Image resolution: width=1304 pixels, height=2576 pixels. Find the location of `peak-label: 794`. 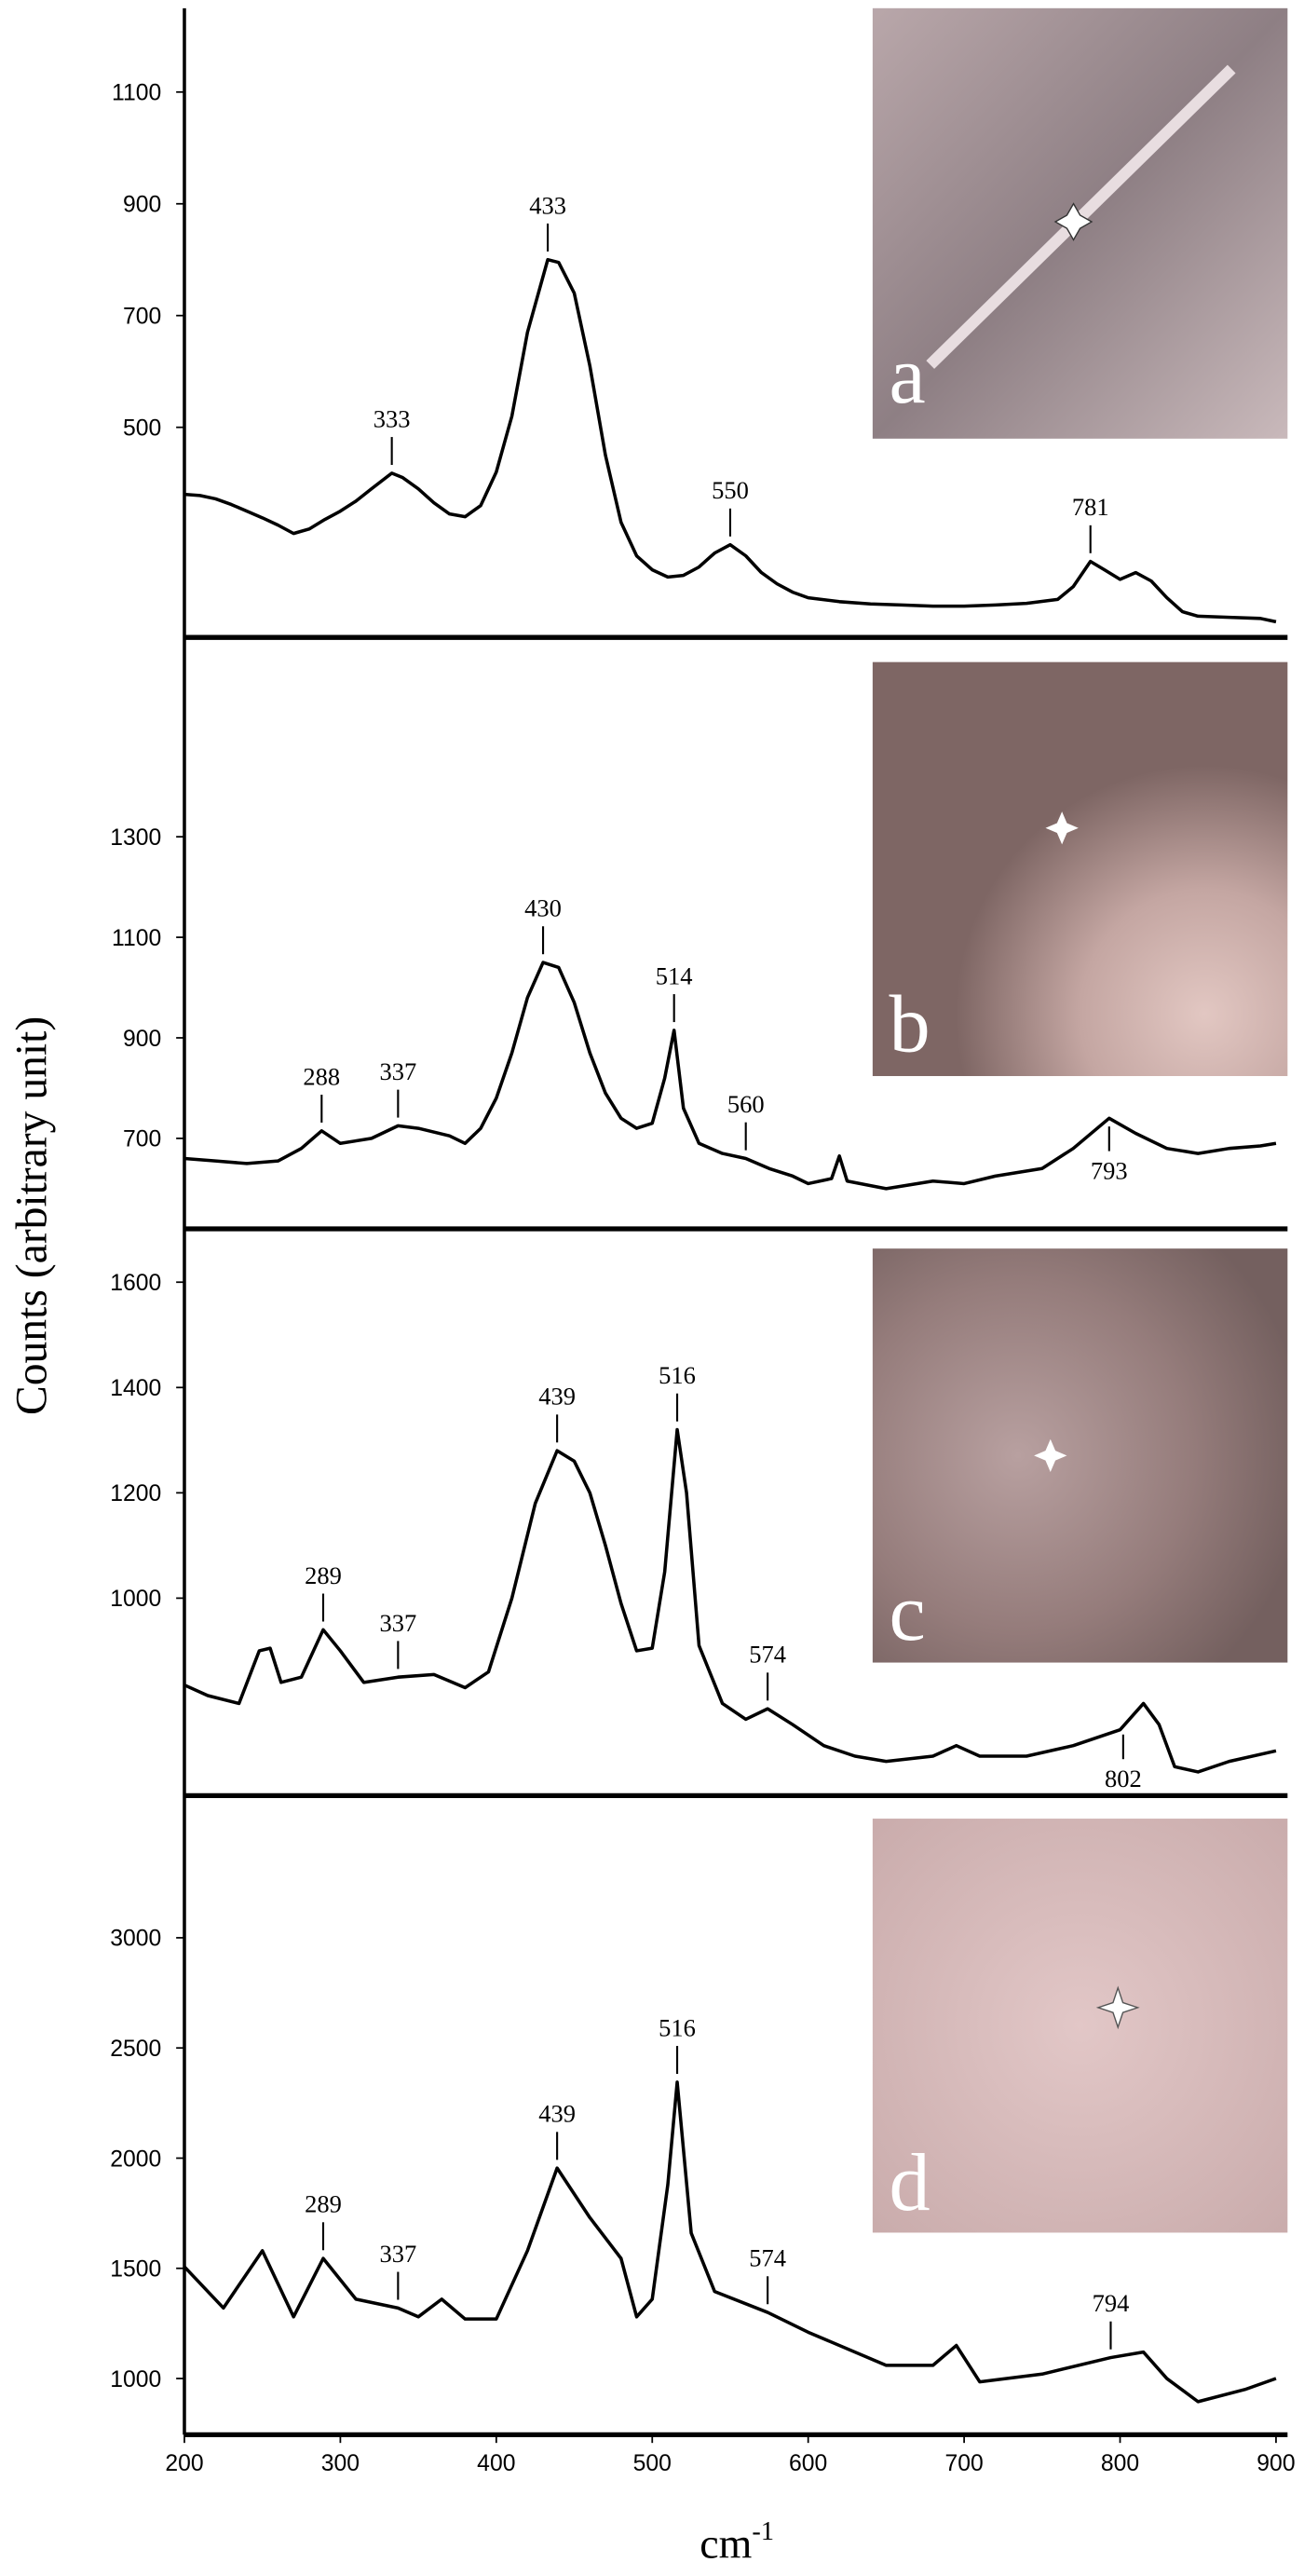

peak-label: 794 is located at coordinates (1111, 2303).